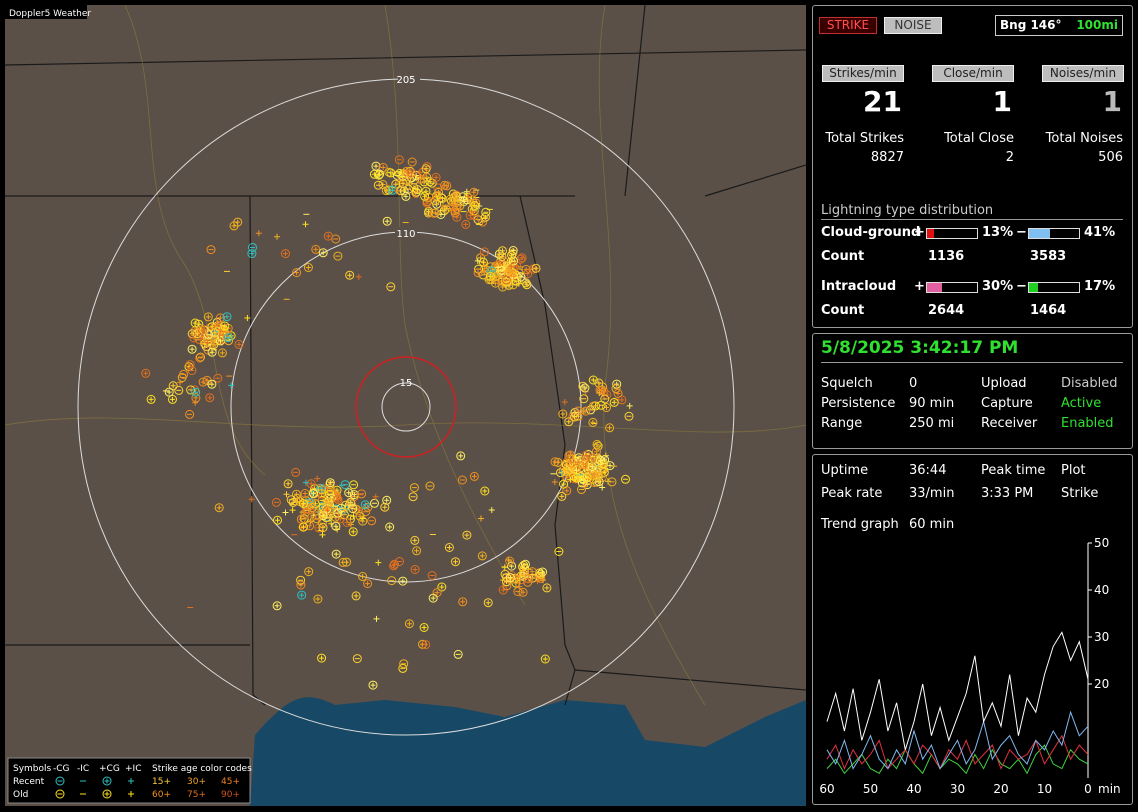  What do you see at coordinates (1112, 101) in the screenshot?
I see `rate-value: 1` at bounding box center [1112, 101].